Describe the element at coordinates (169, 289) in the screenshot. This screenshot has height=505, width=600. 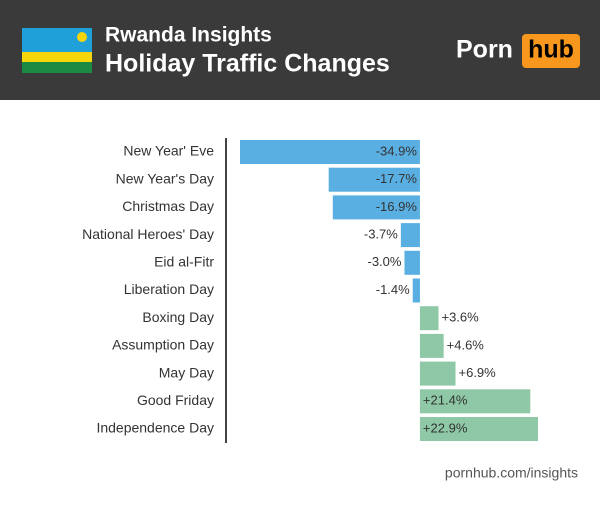
I see `category-label: Liberation Day` at that location.